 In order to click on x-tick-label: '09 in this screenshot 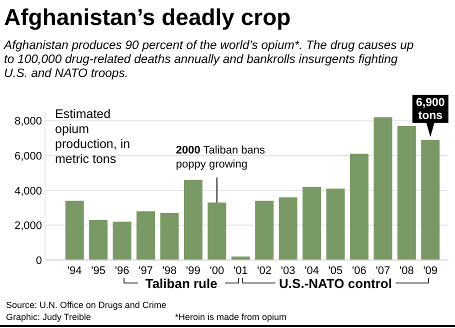, I will do `click(430, 271)`.